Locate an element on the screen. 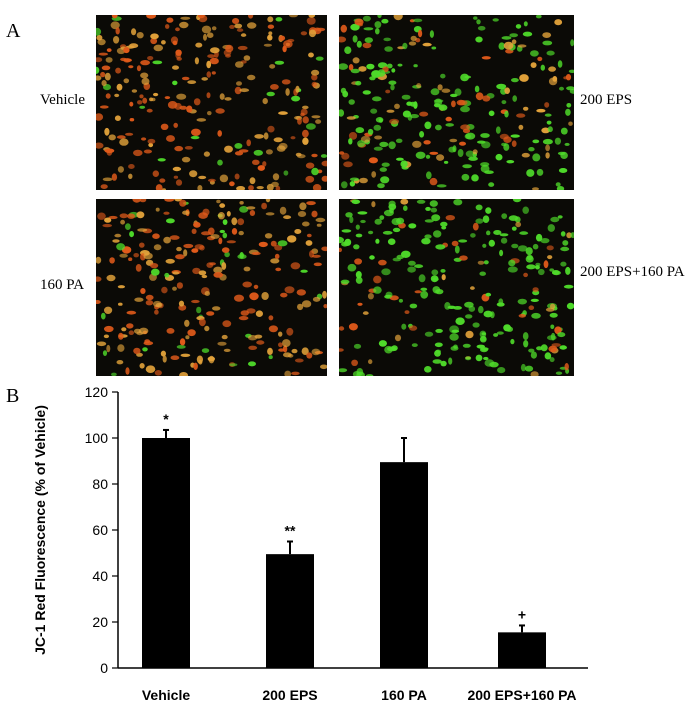  micrograph-160-pa-cells is located at coordinates (211, 287).